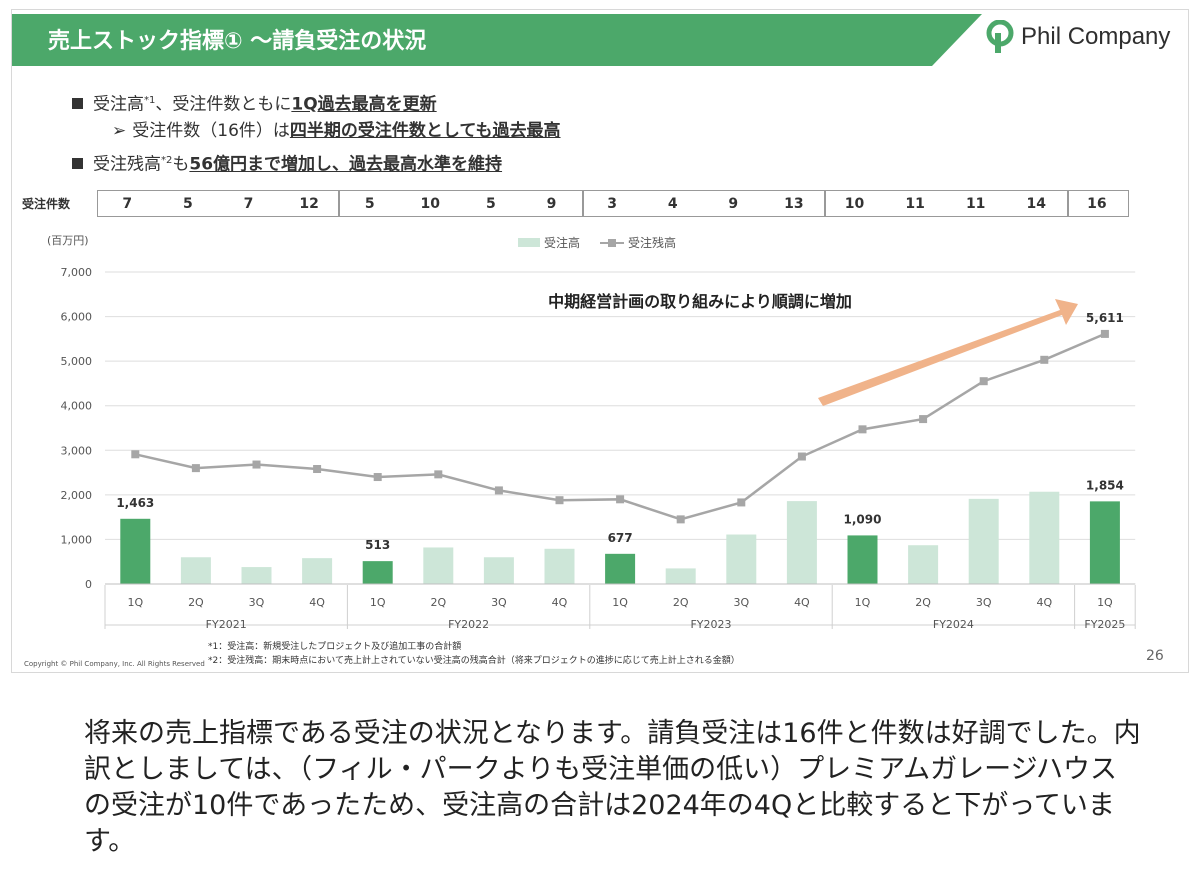  Describe the element at coordinates (336, 131) in the screenshot. I see `bullet-1-sub: ➢ 受注件数（16件）は四半期の受注件数としても過去最高` at that location.